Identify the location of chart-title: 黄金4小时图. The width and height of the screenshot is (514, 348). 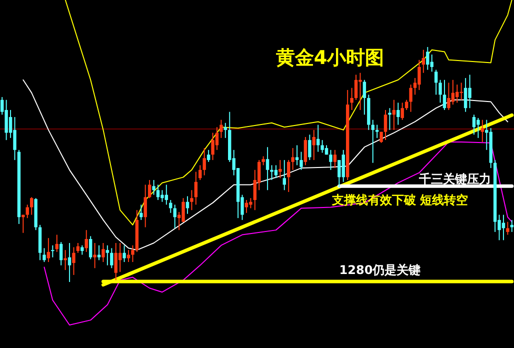
(329, 58).